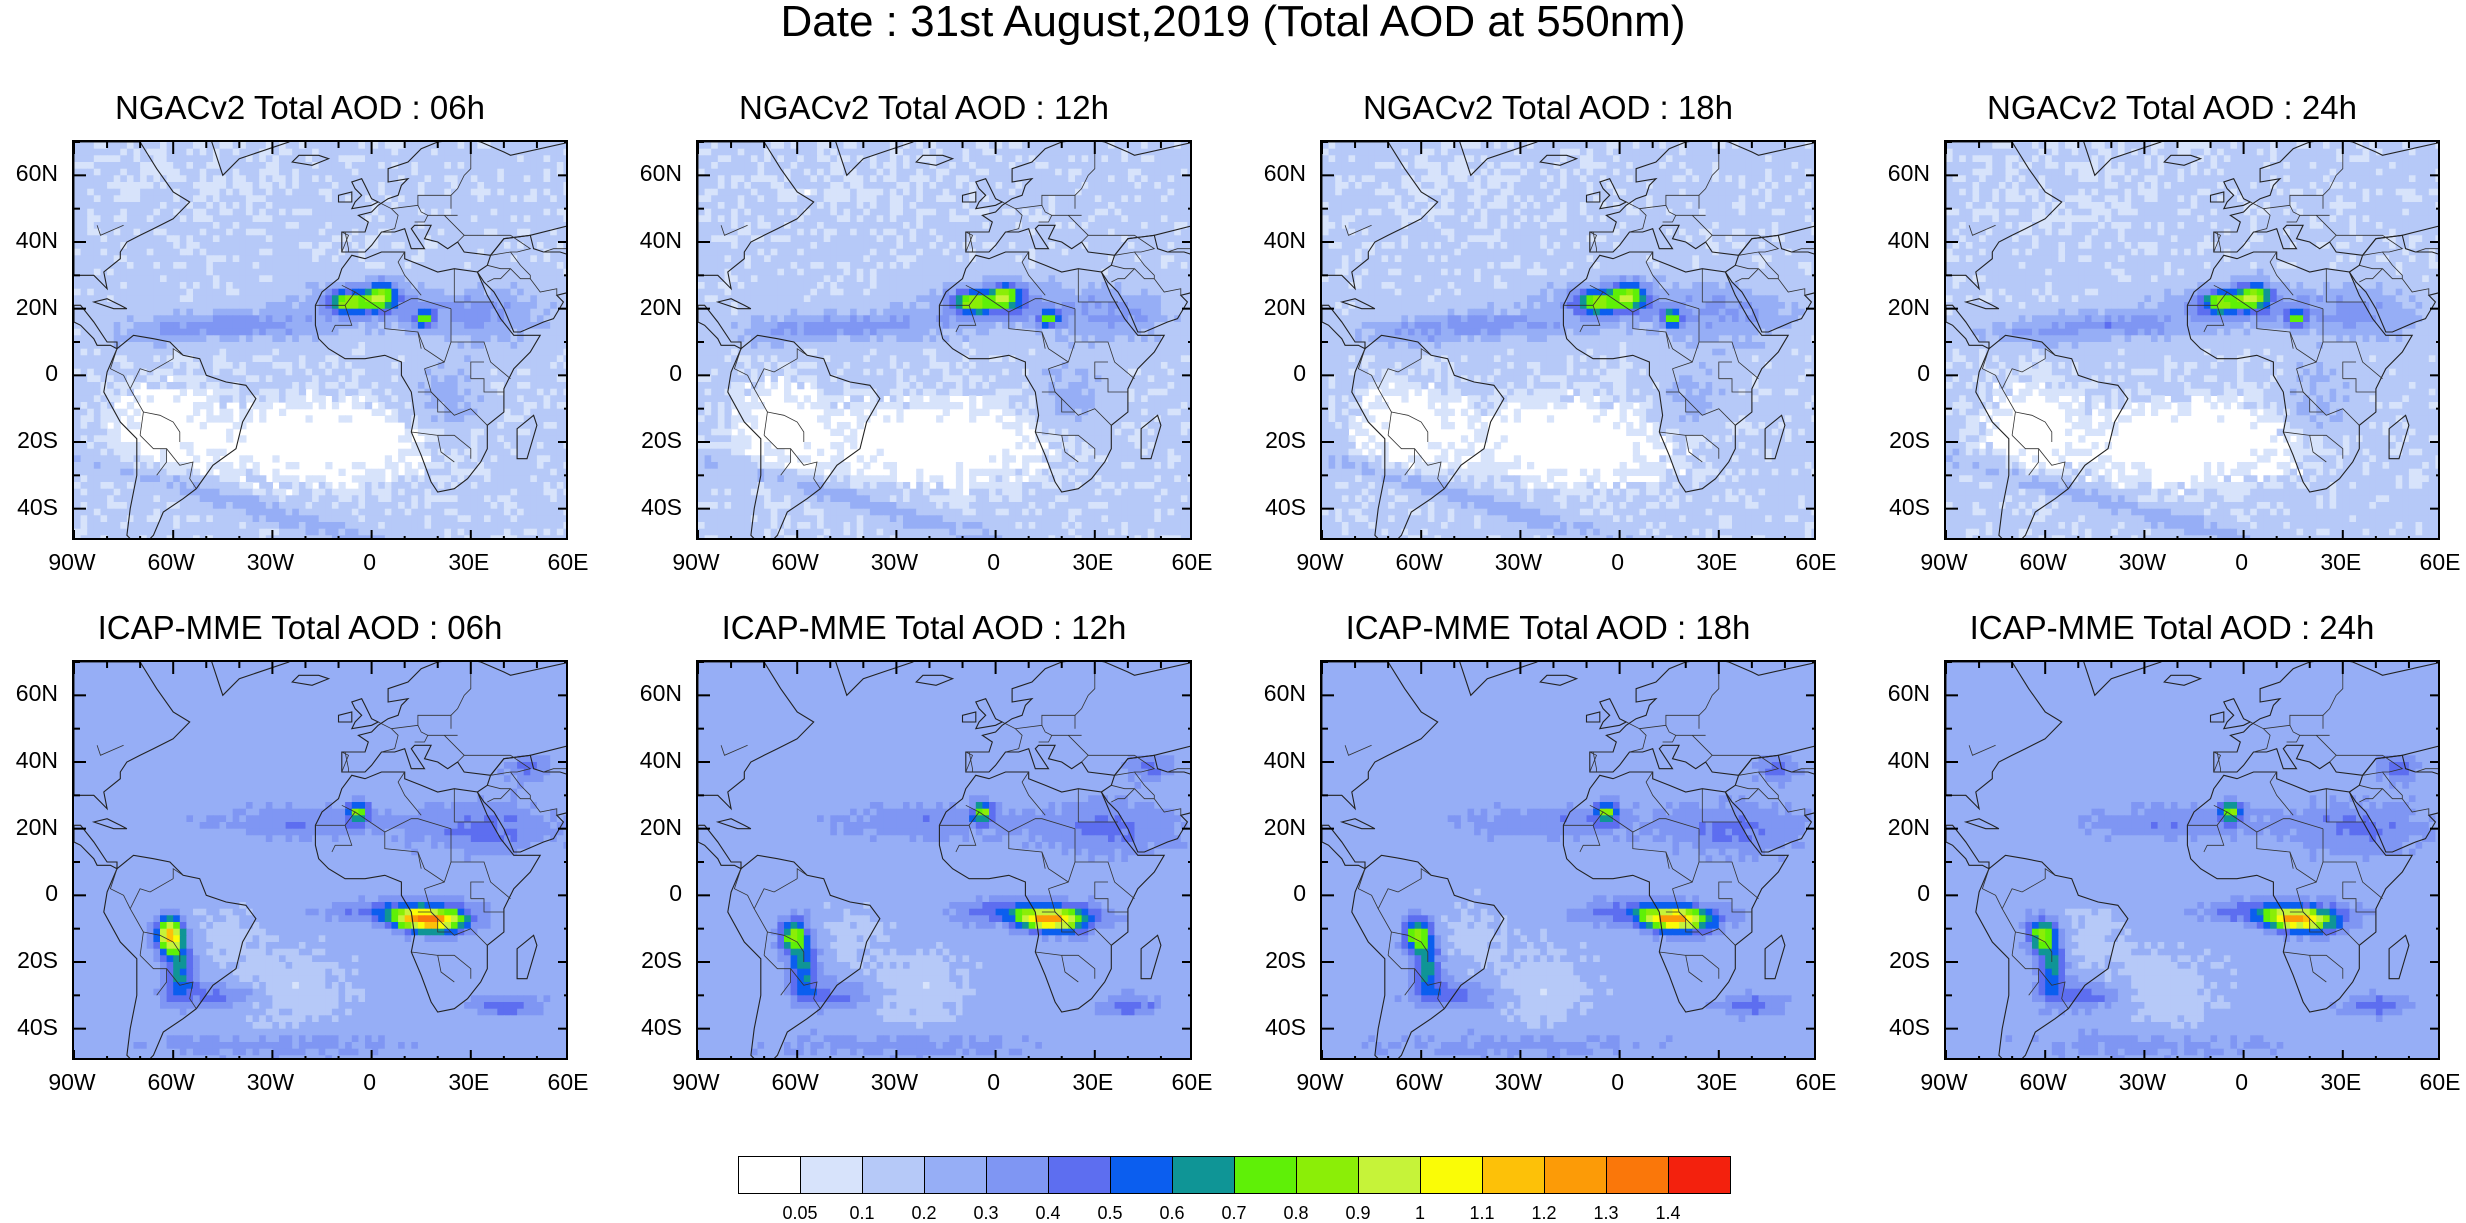  What do you see at coordinates (1605, 1213) in the screenshot?
I see `colorbar-tick-label: 1.3` at bounding box center [1605, 1213].